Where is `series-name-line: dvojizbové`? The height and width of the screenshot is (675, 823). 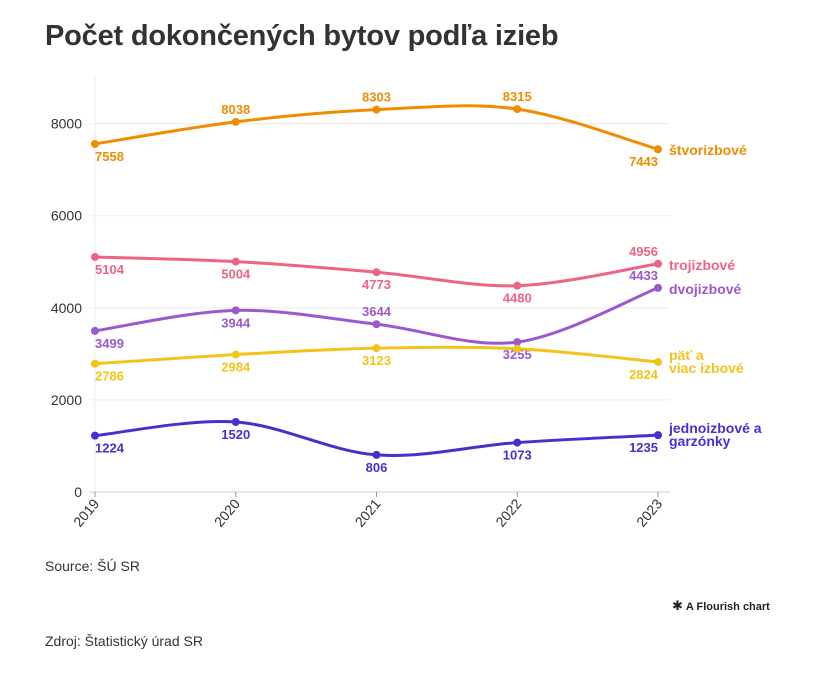 series-name-line: dvojizbové is located at coordinates (705, 289).